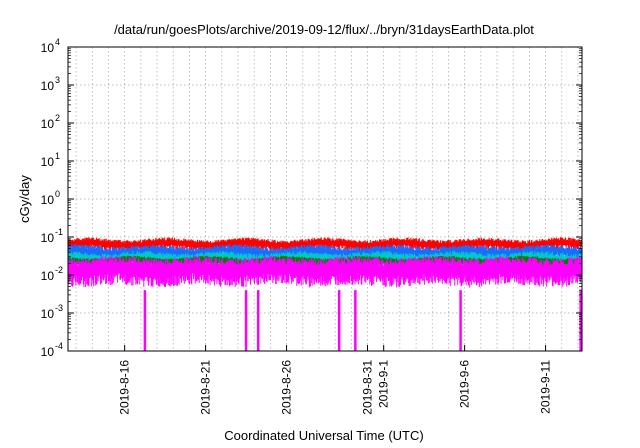  What do you see at coordinates (59, 346) in the screenshot?
I see `y-tick-exponent: -4` at bounding box center [59, 346].